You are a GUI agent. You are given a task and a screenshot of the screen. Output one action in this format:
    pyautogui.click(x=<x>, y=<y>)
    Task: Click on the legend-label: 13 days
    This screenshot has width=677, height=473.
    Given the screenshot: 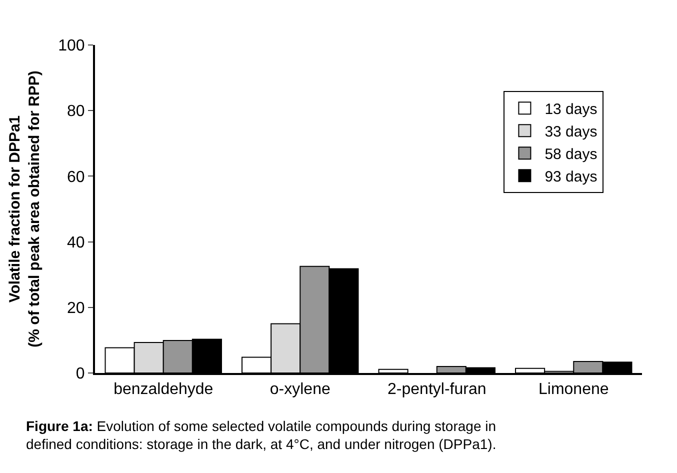 What is the action you would take?
    pyautogui.click(x=571, y=109)
    